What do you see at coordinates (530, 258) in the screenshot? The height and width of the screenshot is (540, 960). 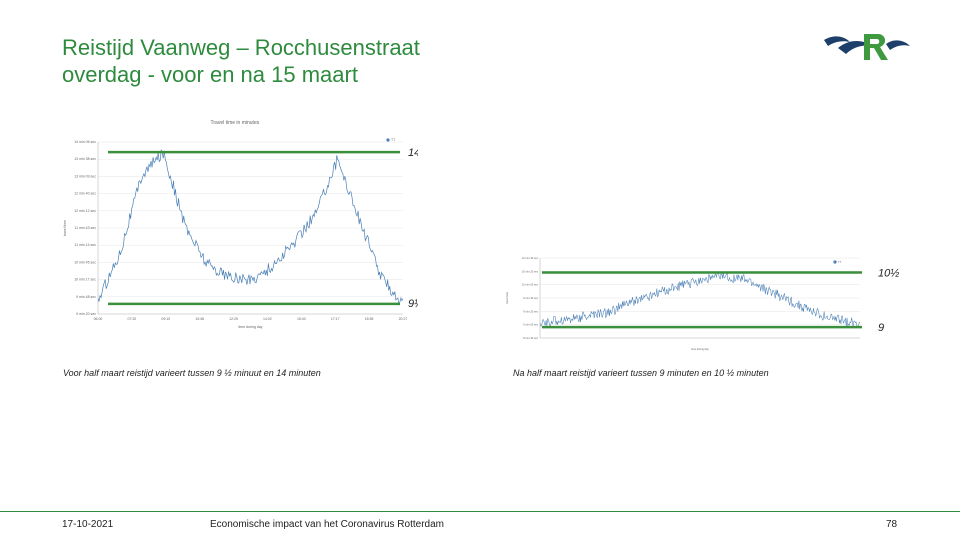 I see `y-tick-label: 10 min 40 sec` at bounding box center [530, 258].